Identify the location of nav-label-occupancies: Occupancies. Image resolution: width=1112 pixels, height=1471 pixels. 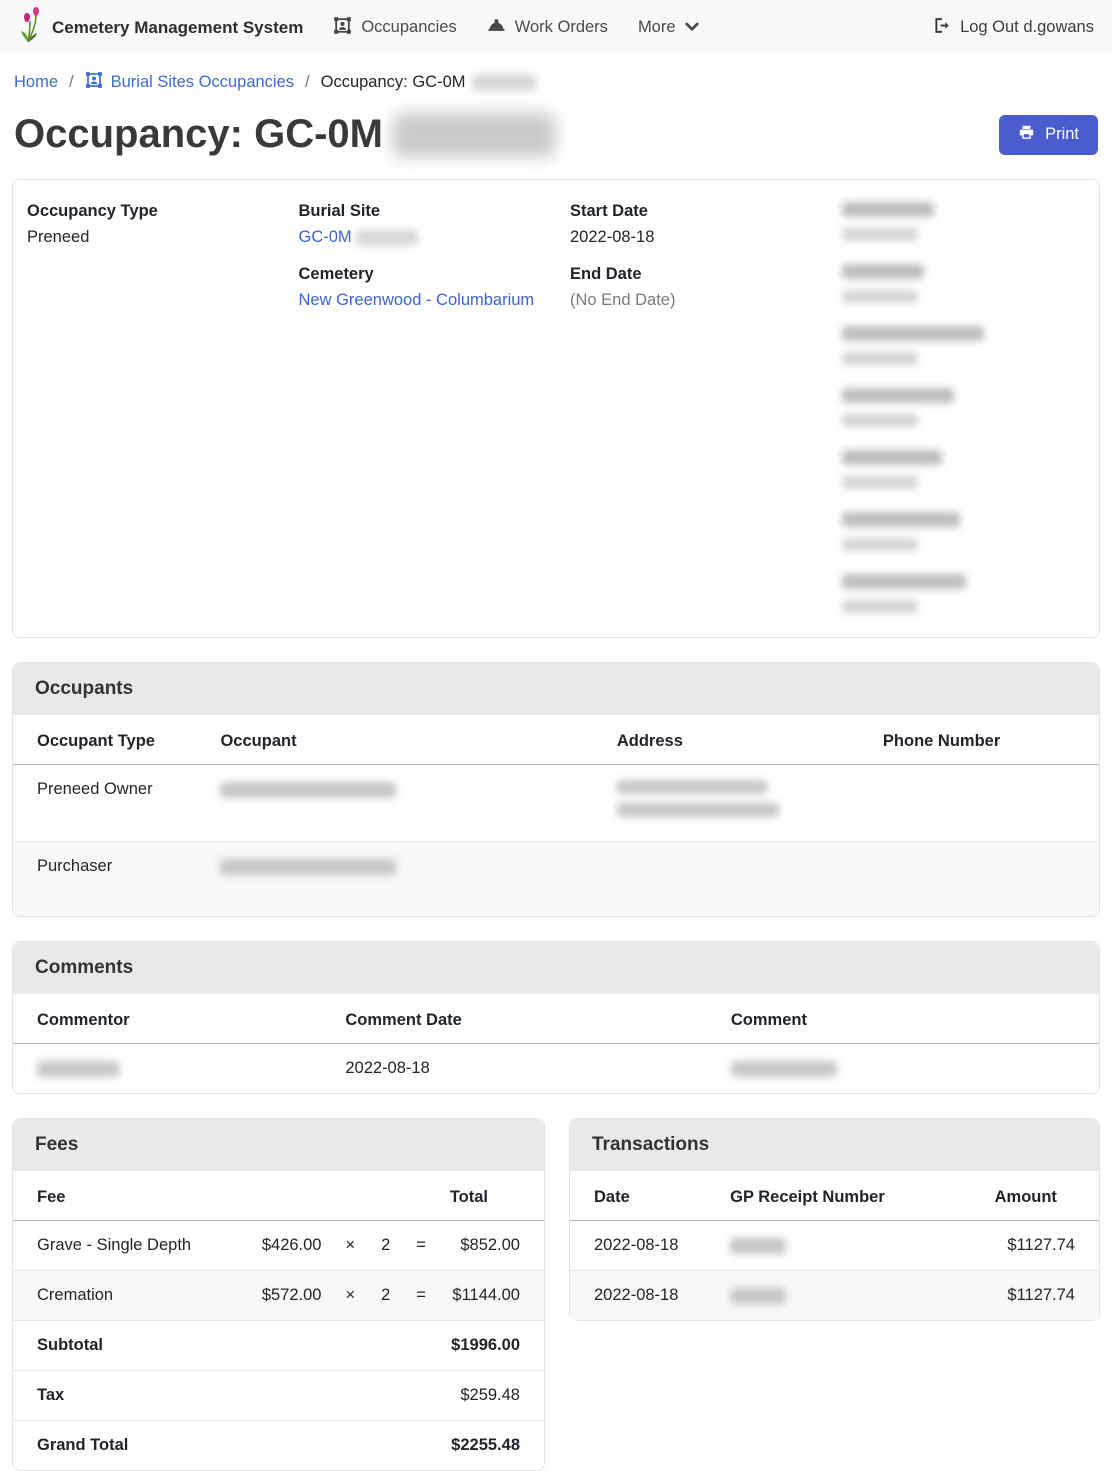
(409, 27).